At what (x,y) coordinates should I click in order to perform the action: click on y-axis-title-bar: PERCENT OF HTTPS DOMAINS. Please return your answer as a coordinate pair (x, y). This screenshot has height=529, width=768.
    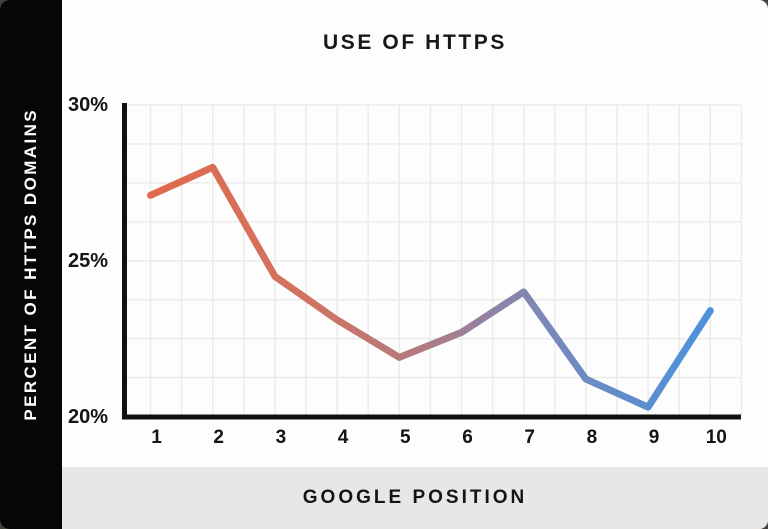
    Looking at the image, I should click on (31, 264).